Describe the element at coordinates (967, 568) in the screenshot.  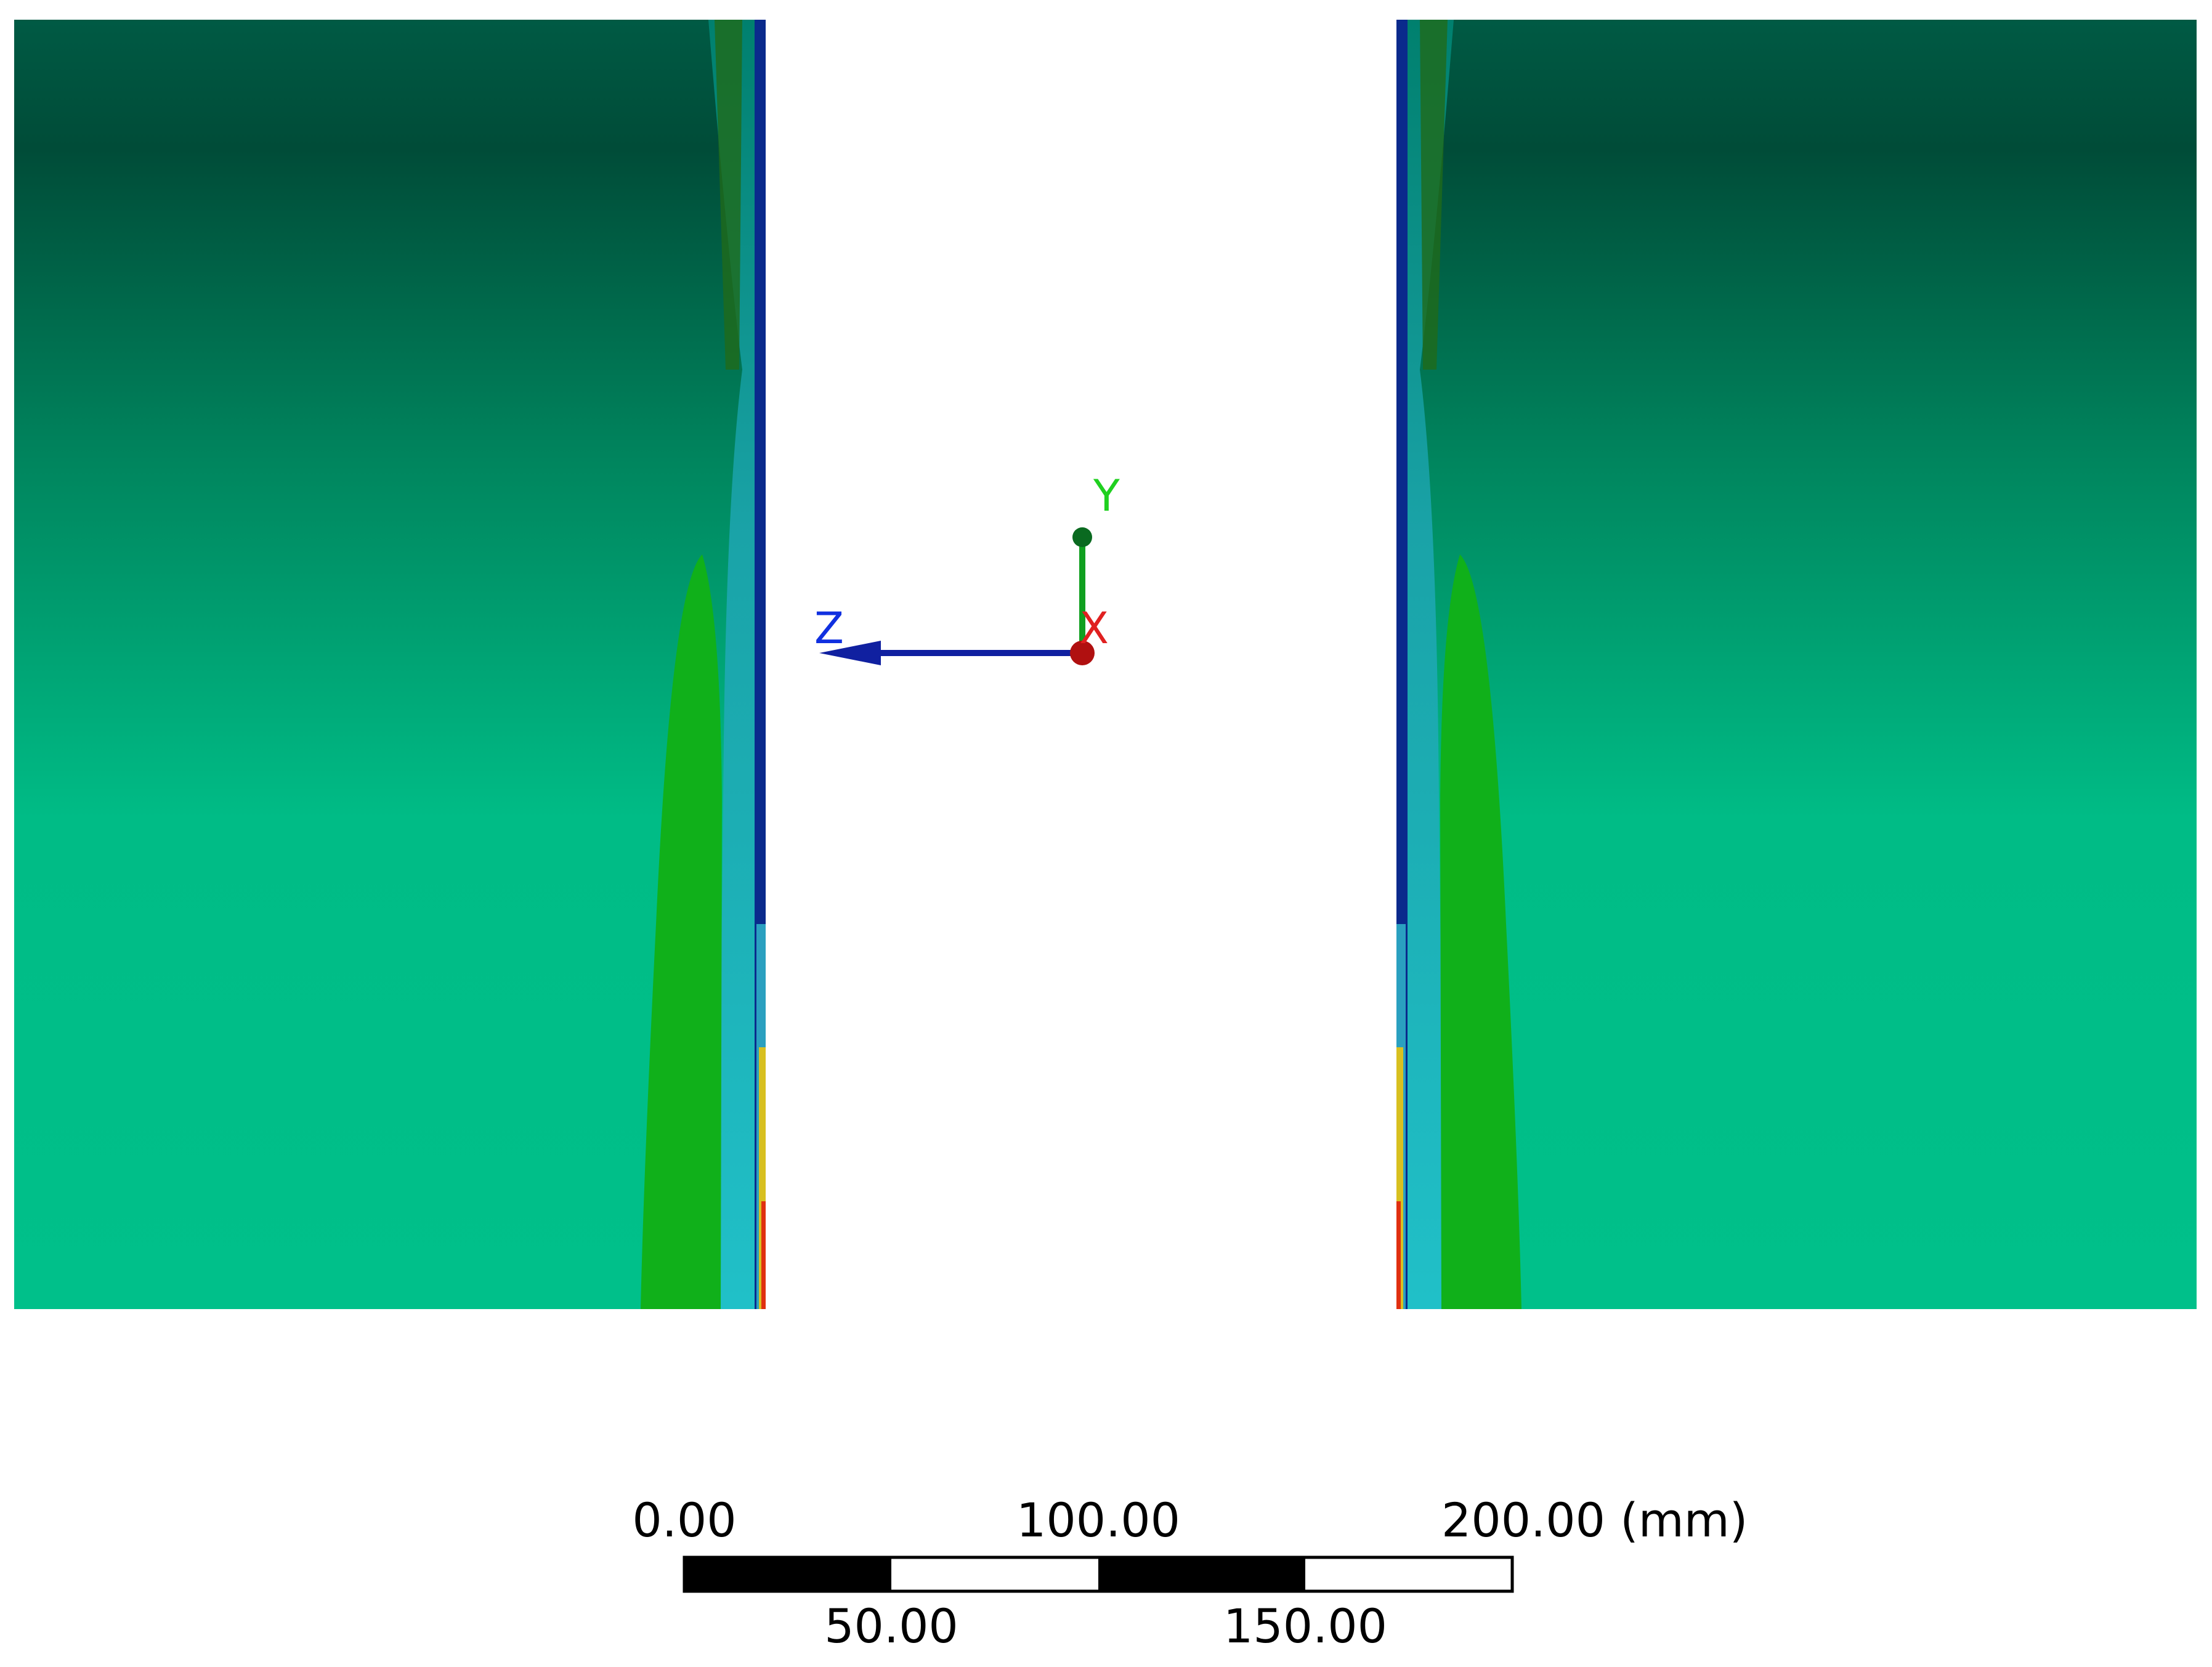
I see `axis-triad: Y Z X` at that location.